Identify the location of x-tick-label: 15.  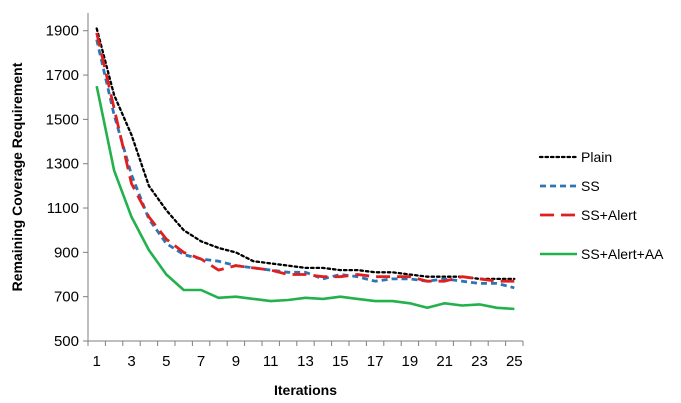
(340, 361).